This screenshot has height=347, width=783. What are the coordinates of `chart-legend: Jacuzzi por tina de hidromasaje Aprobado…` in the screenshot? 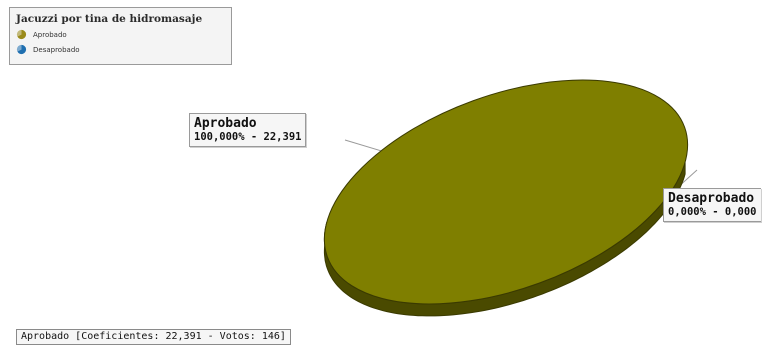 It's located at (120, 36).